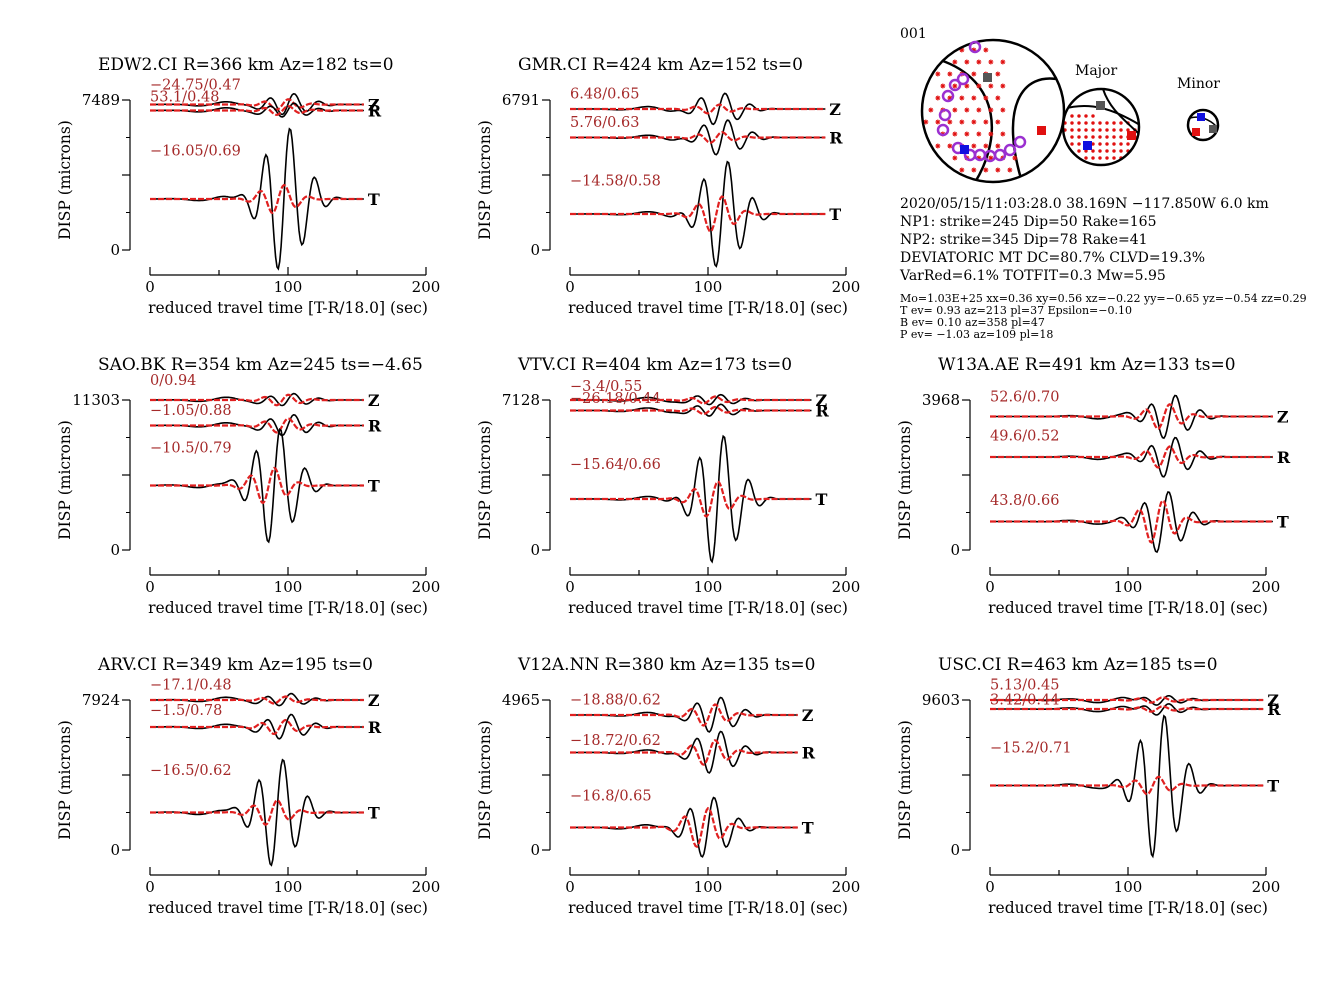  What do you see at coordinates (1028, 222) in the screenshot?
I see `mechanism-line: NP1: strike=245 Dip=50 Rake=165` at bounding box center [1028, 222].